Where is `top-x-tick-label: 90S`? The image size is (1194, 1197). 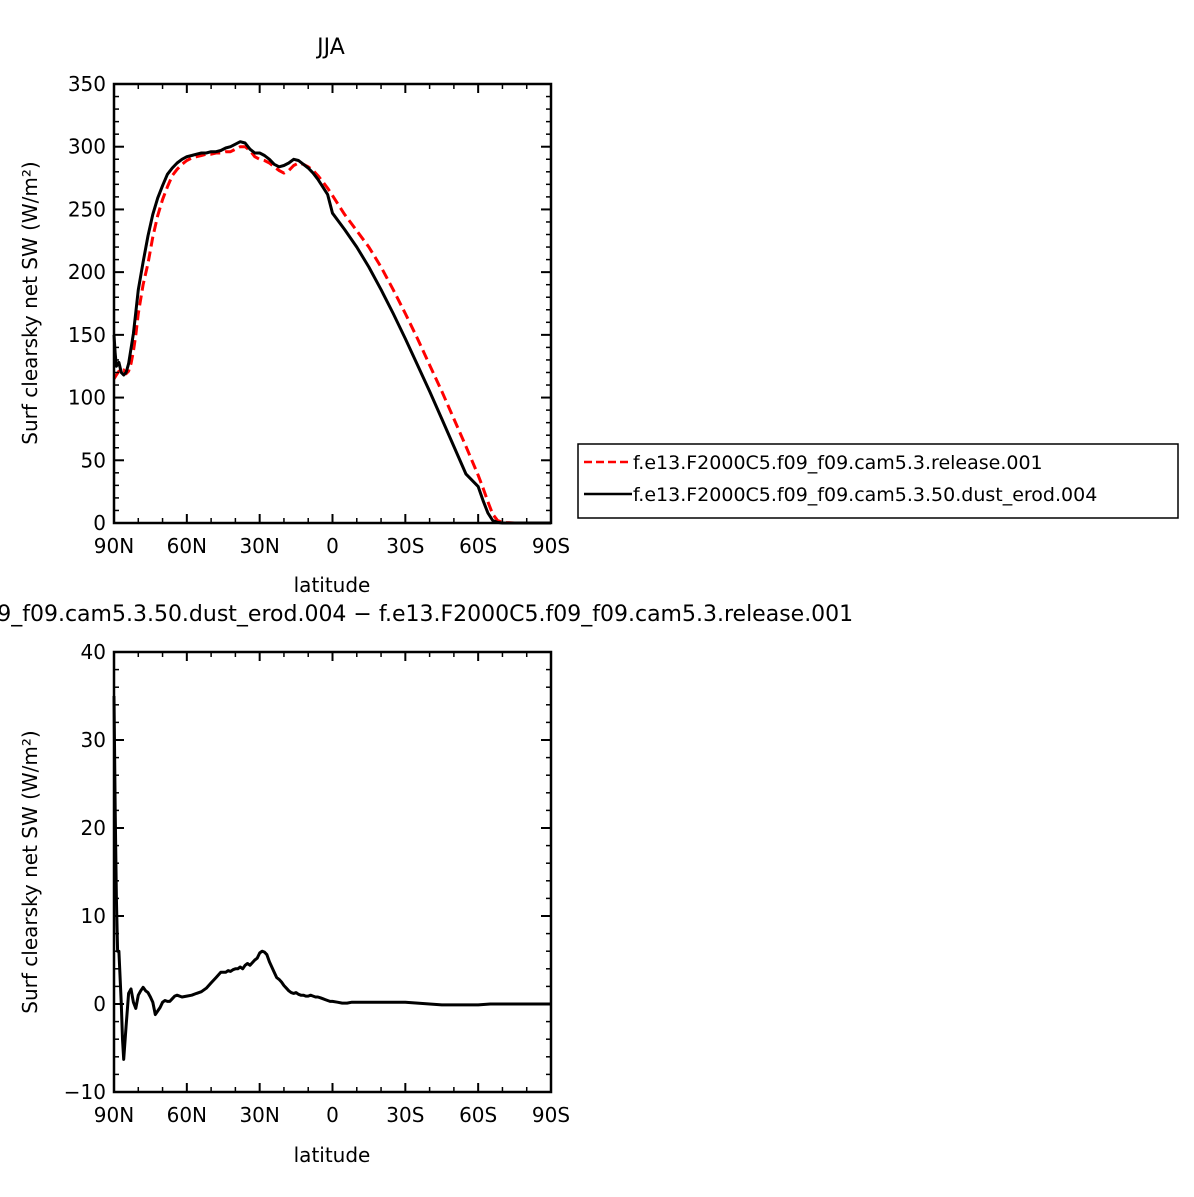
top-x-tick-label: 90S is located at coordinates (551, 546).